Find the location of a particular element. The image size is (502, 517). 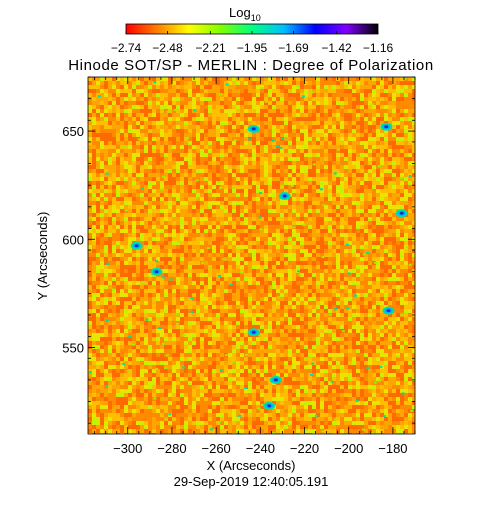

colorbar-tick-label: −2.48 is located at coordinates (167, 48).